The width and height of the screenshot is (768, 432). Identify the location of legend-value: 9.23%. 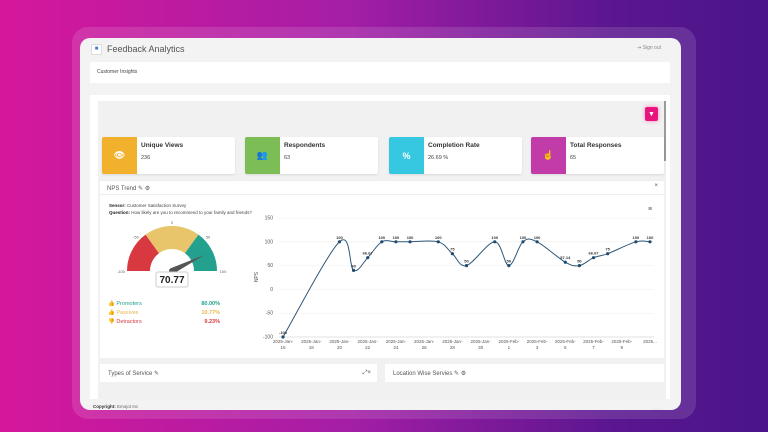
(212, 322).